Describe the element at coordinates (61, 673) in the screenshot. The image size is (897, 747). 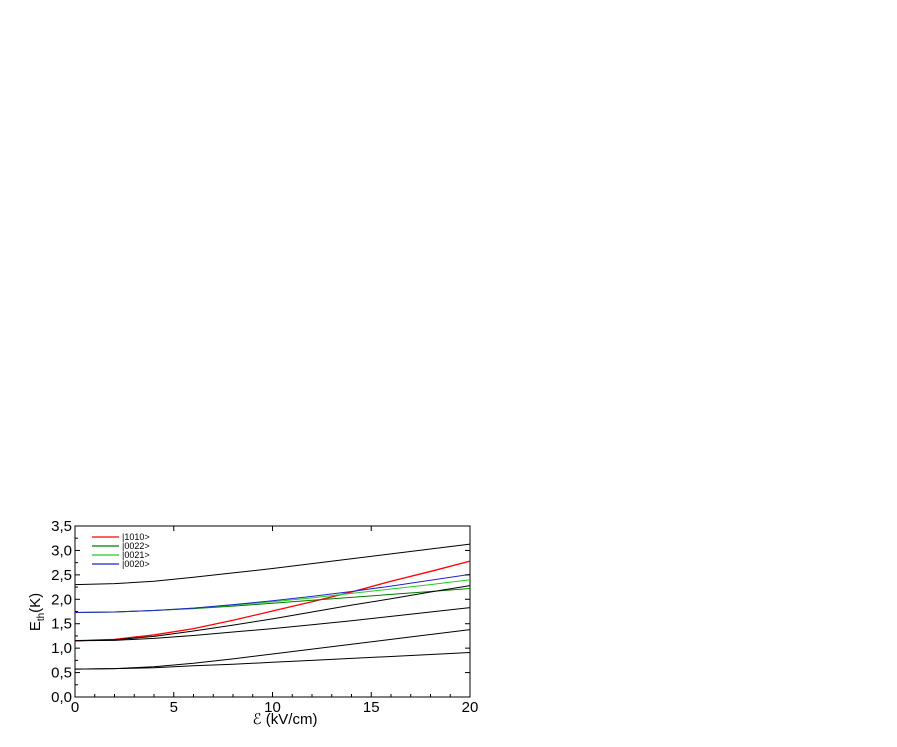
I see `y-tick-label: 0,5` at that location.